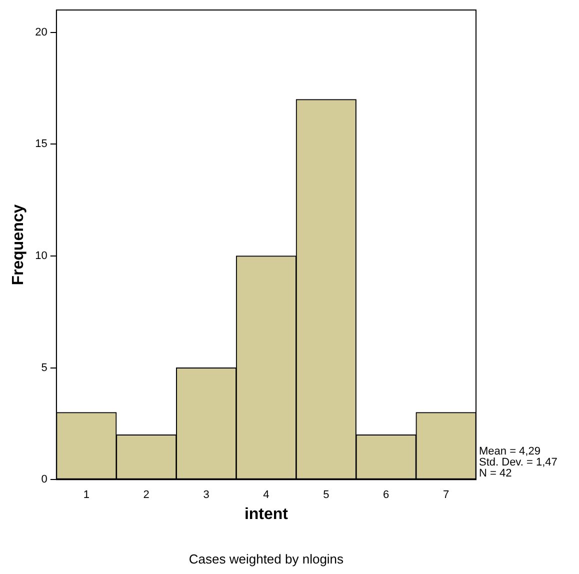 The height and width of the screenshot is (574, 579). Describe the element at coordinates (44, 368) in the screenshot. I see `y-tick-label: 5` at that location.